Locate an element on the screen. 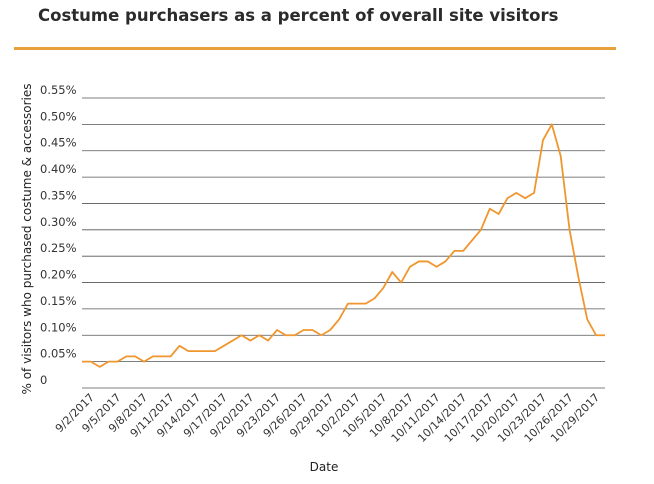 Image resolution: width=654 pixels, height=484 pixels. y-tick-label: 0.10% is located at coordinates (58, 327).